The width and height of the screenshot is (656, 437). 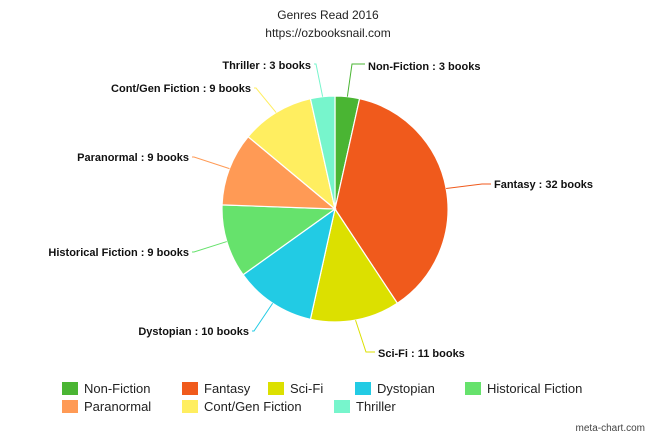 I want to click on pie-slice-sci-fi, so click(x=354, y=265).